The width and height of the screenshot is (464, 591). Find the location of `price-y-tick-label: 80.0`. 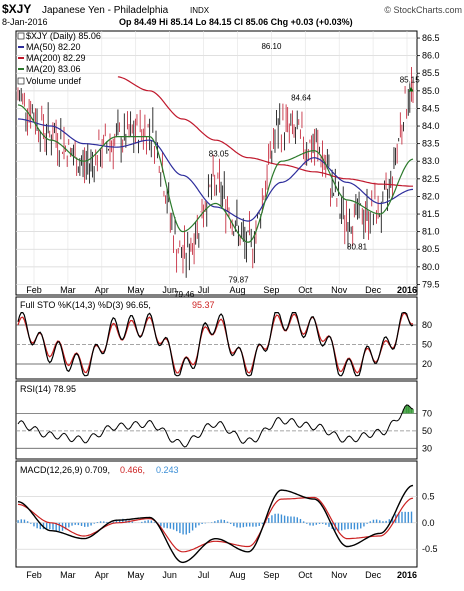

price-y-tick-label: 80.0 is located at coordinates (431, 267).